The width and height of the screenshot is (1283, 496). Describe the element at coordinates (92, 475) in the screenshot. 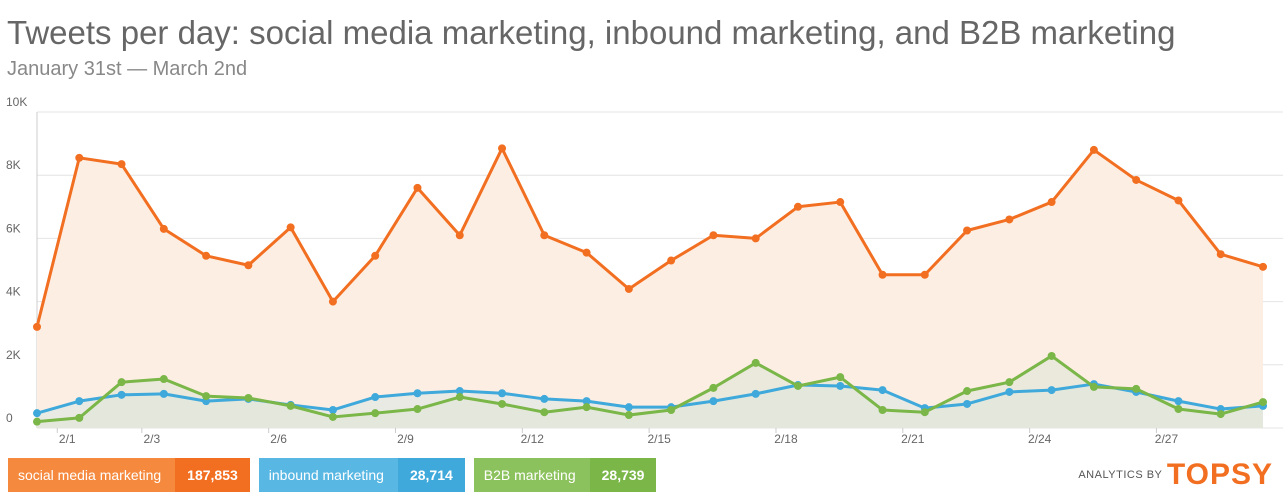

I see `legend-label: social media marketing` at that location.